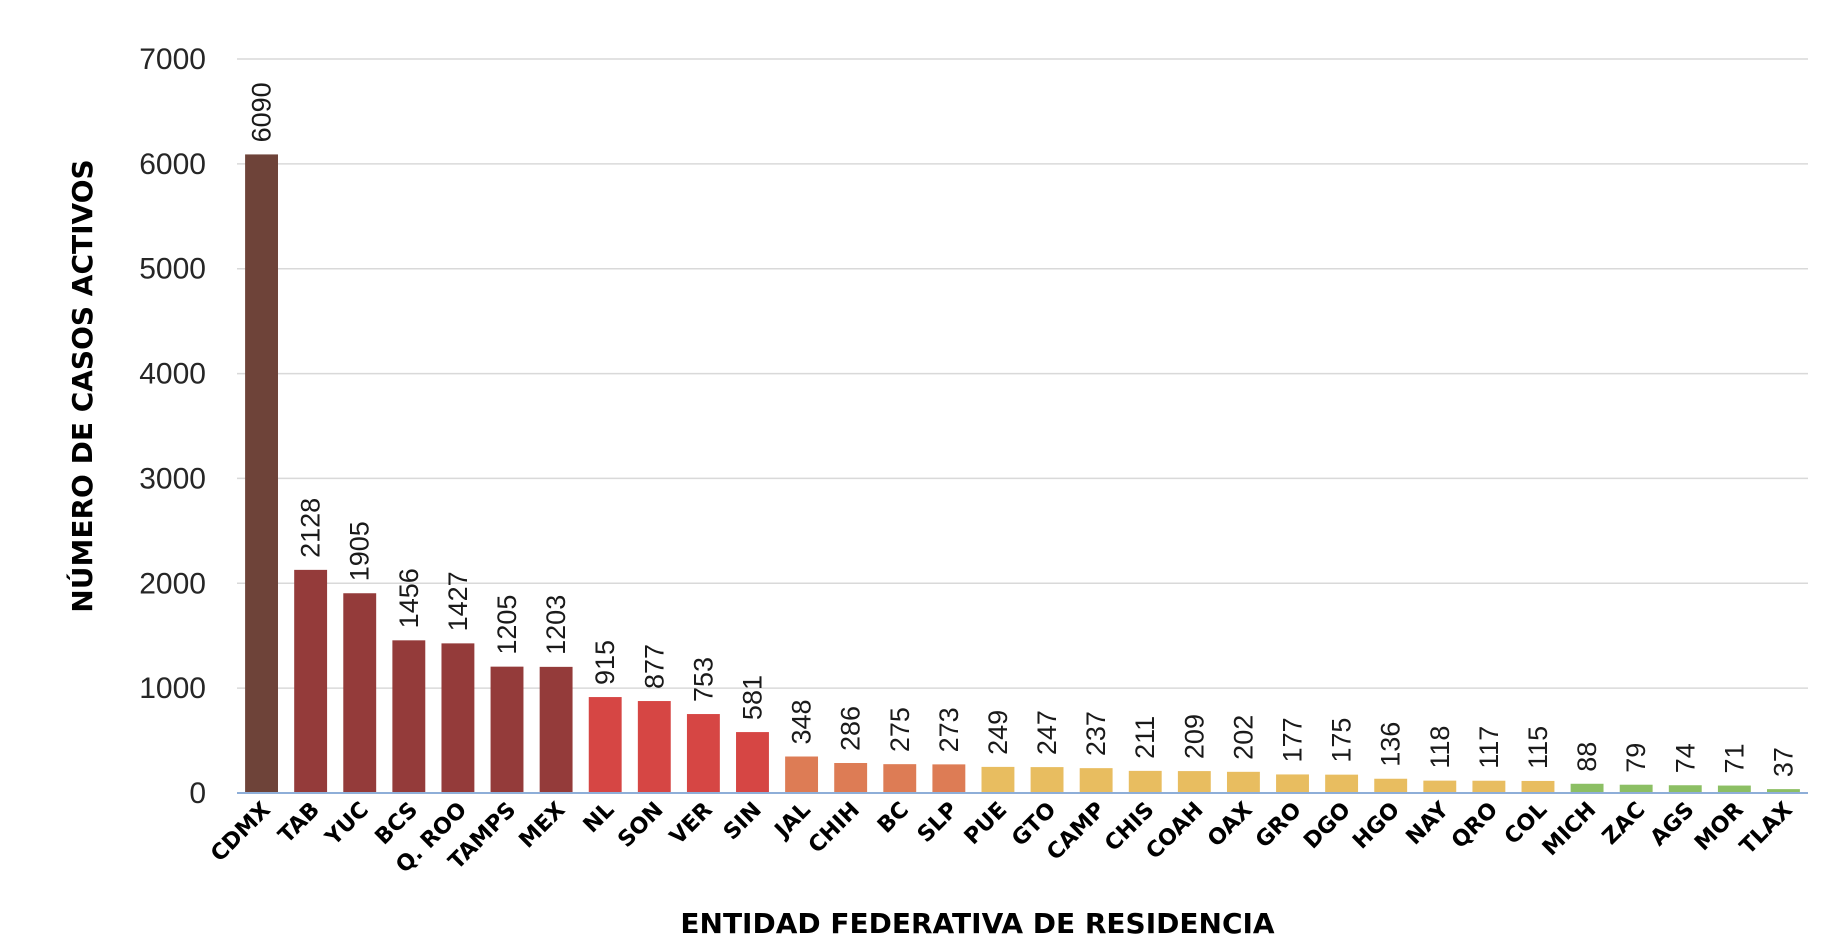  Describe the element at coordinates (1428, 823) in the screenshot. I see `x-tick-label: NAY` at that location.